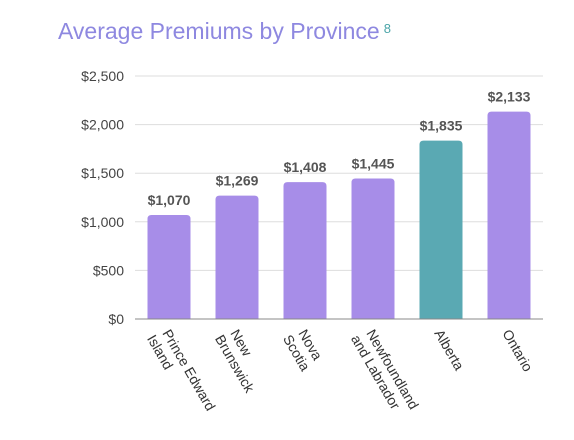 The image size is (574, 440). Describe the element at coordinates (219, 31) in the screenshot. I see `chart-title: Average Premiums by Province` at that location.